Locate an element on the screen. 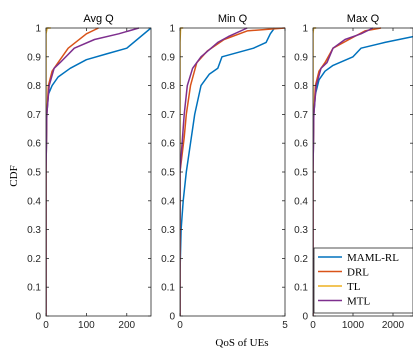  legend: MAML-RL DRL TL MTL is located at coordinates (363, 280).